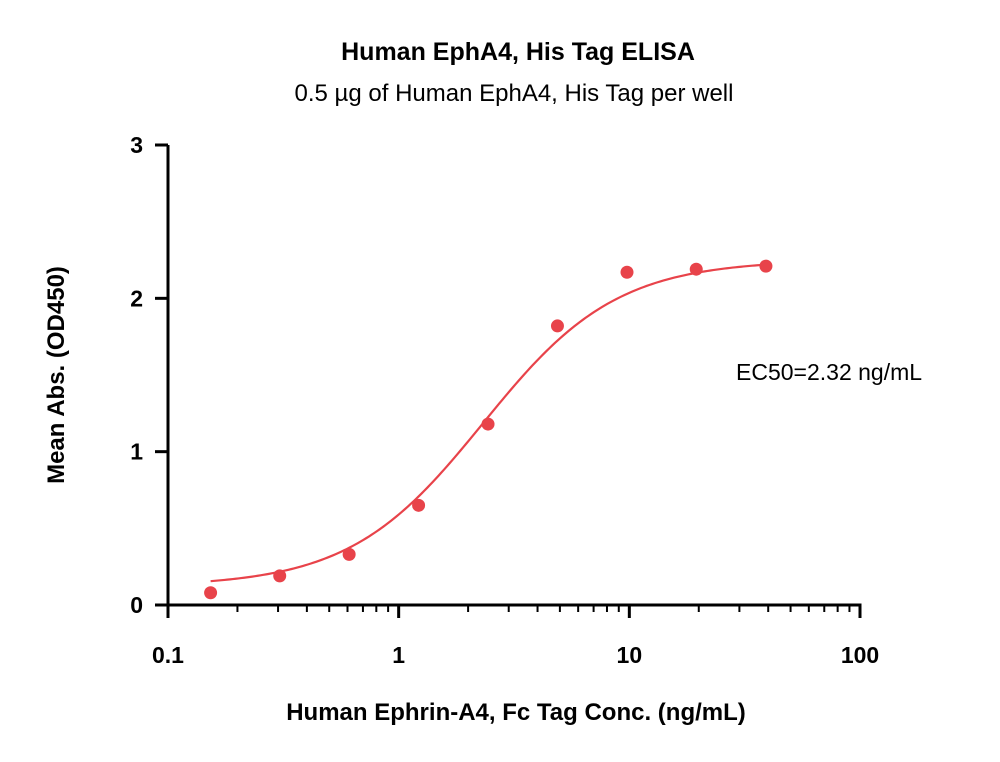 The height and width of the screenshot is (762, 1000). Describe the element at coordinates (516, 712) in the screenshot. I see `x-axis-label: Human Ephrin-A4, Fc Tag Conc. (ng/mL)` at that location.